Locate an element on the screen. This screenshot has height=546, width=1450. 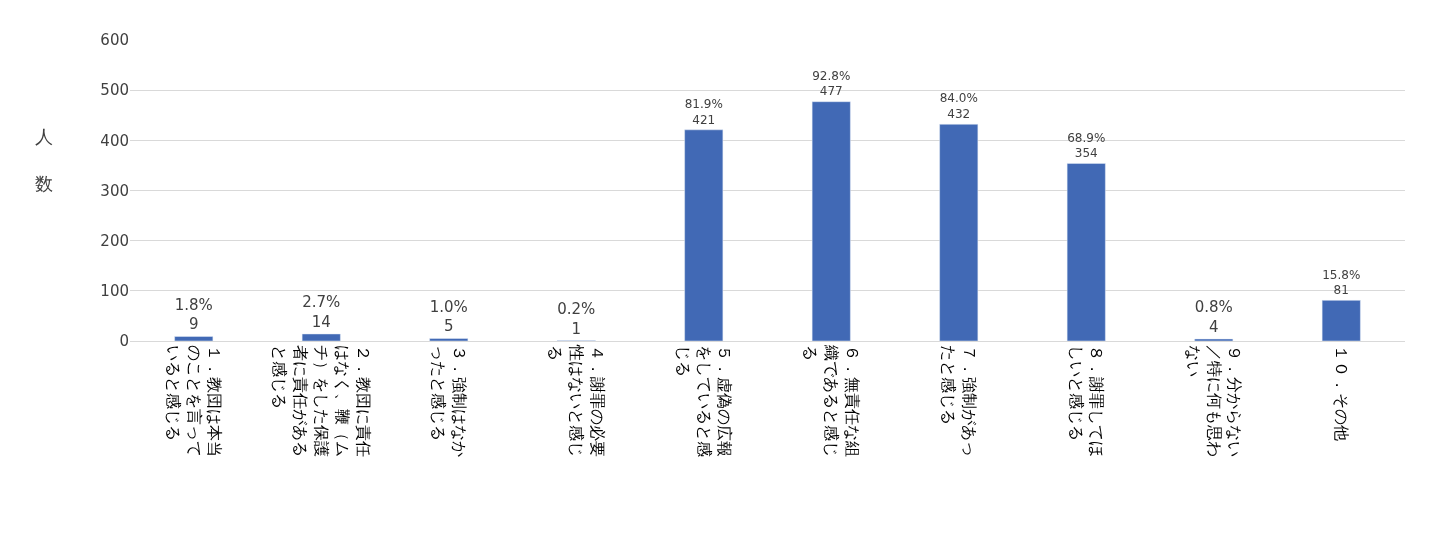
x-tick-label: ７．強制があったと感じる is located at coordinates (959, 401).